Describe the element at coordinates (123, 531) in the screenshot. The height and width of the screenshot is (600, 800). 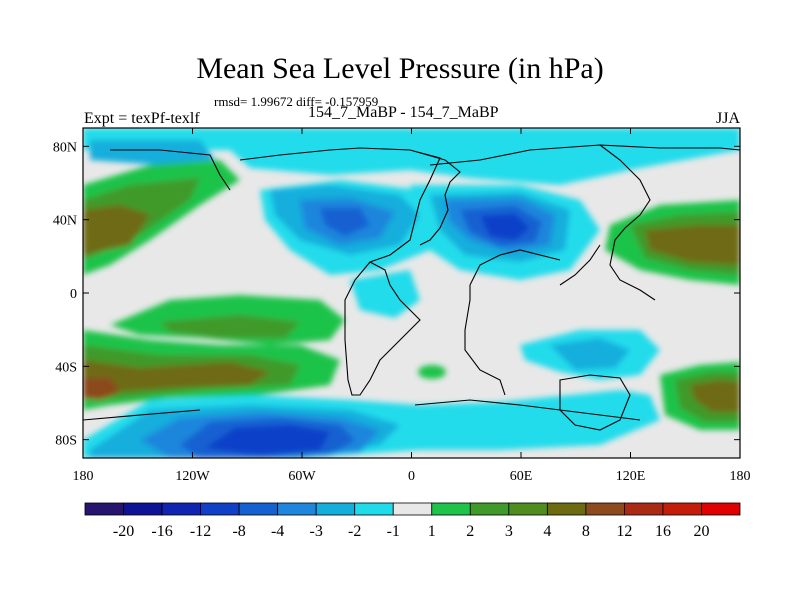
I see `colorbar-label: -20` at that location.